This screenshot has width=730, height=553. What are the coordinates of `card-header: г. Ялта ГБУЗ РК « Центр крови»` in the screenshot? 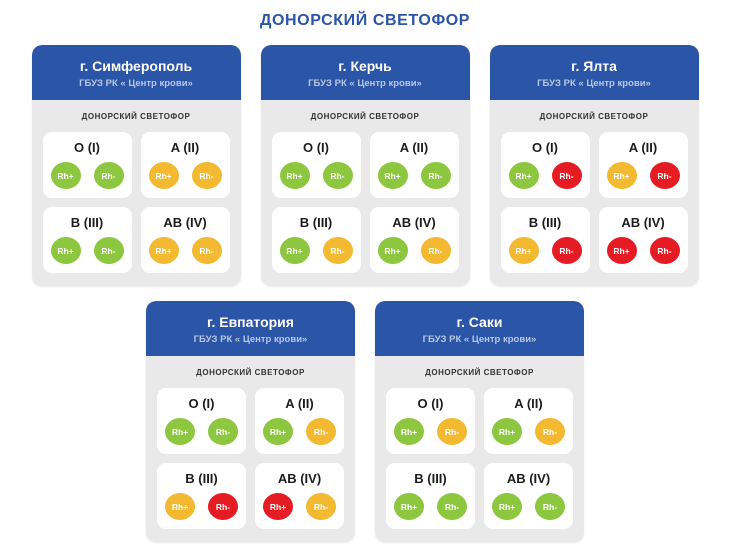 It's located at (594, 72).